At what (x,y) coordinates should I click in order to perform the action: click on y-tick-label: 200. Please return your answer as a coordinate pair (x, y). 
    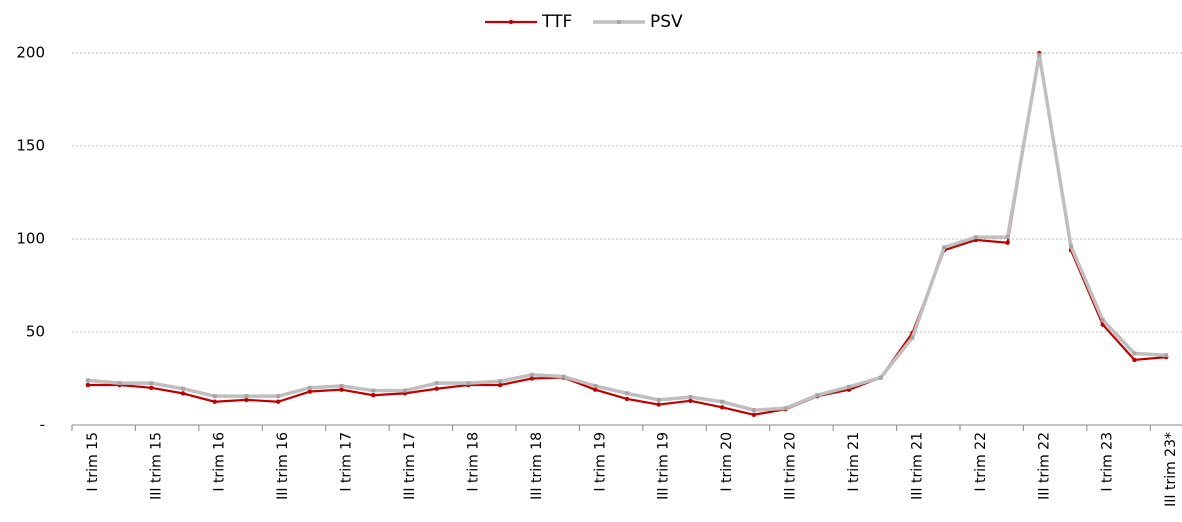
    Looking at the image, I should click on (30, 53).